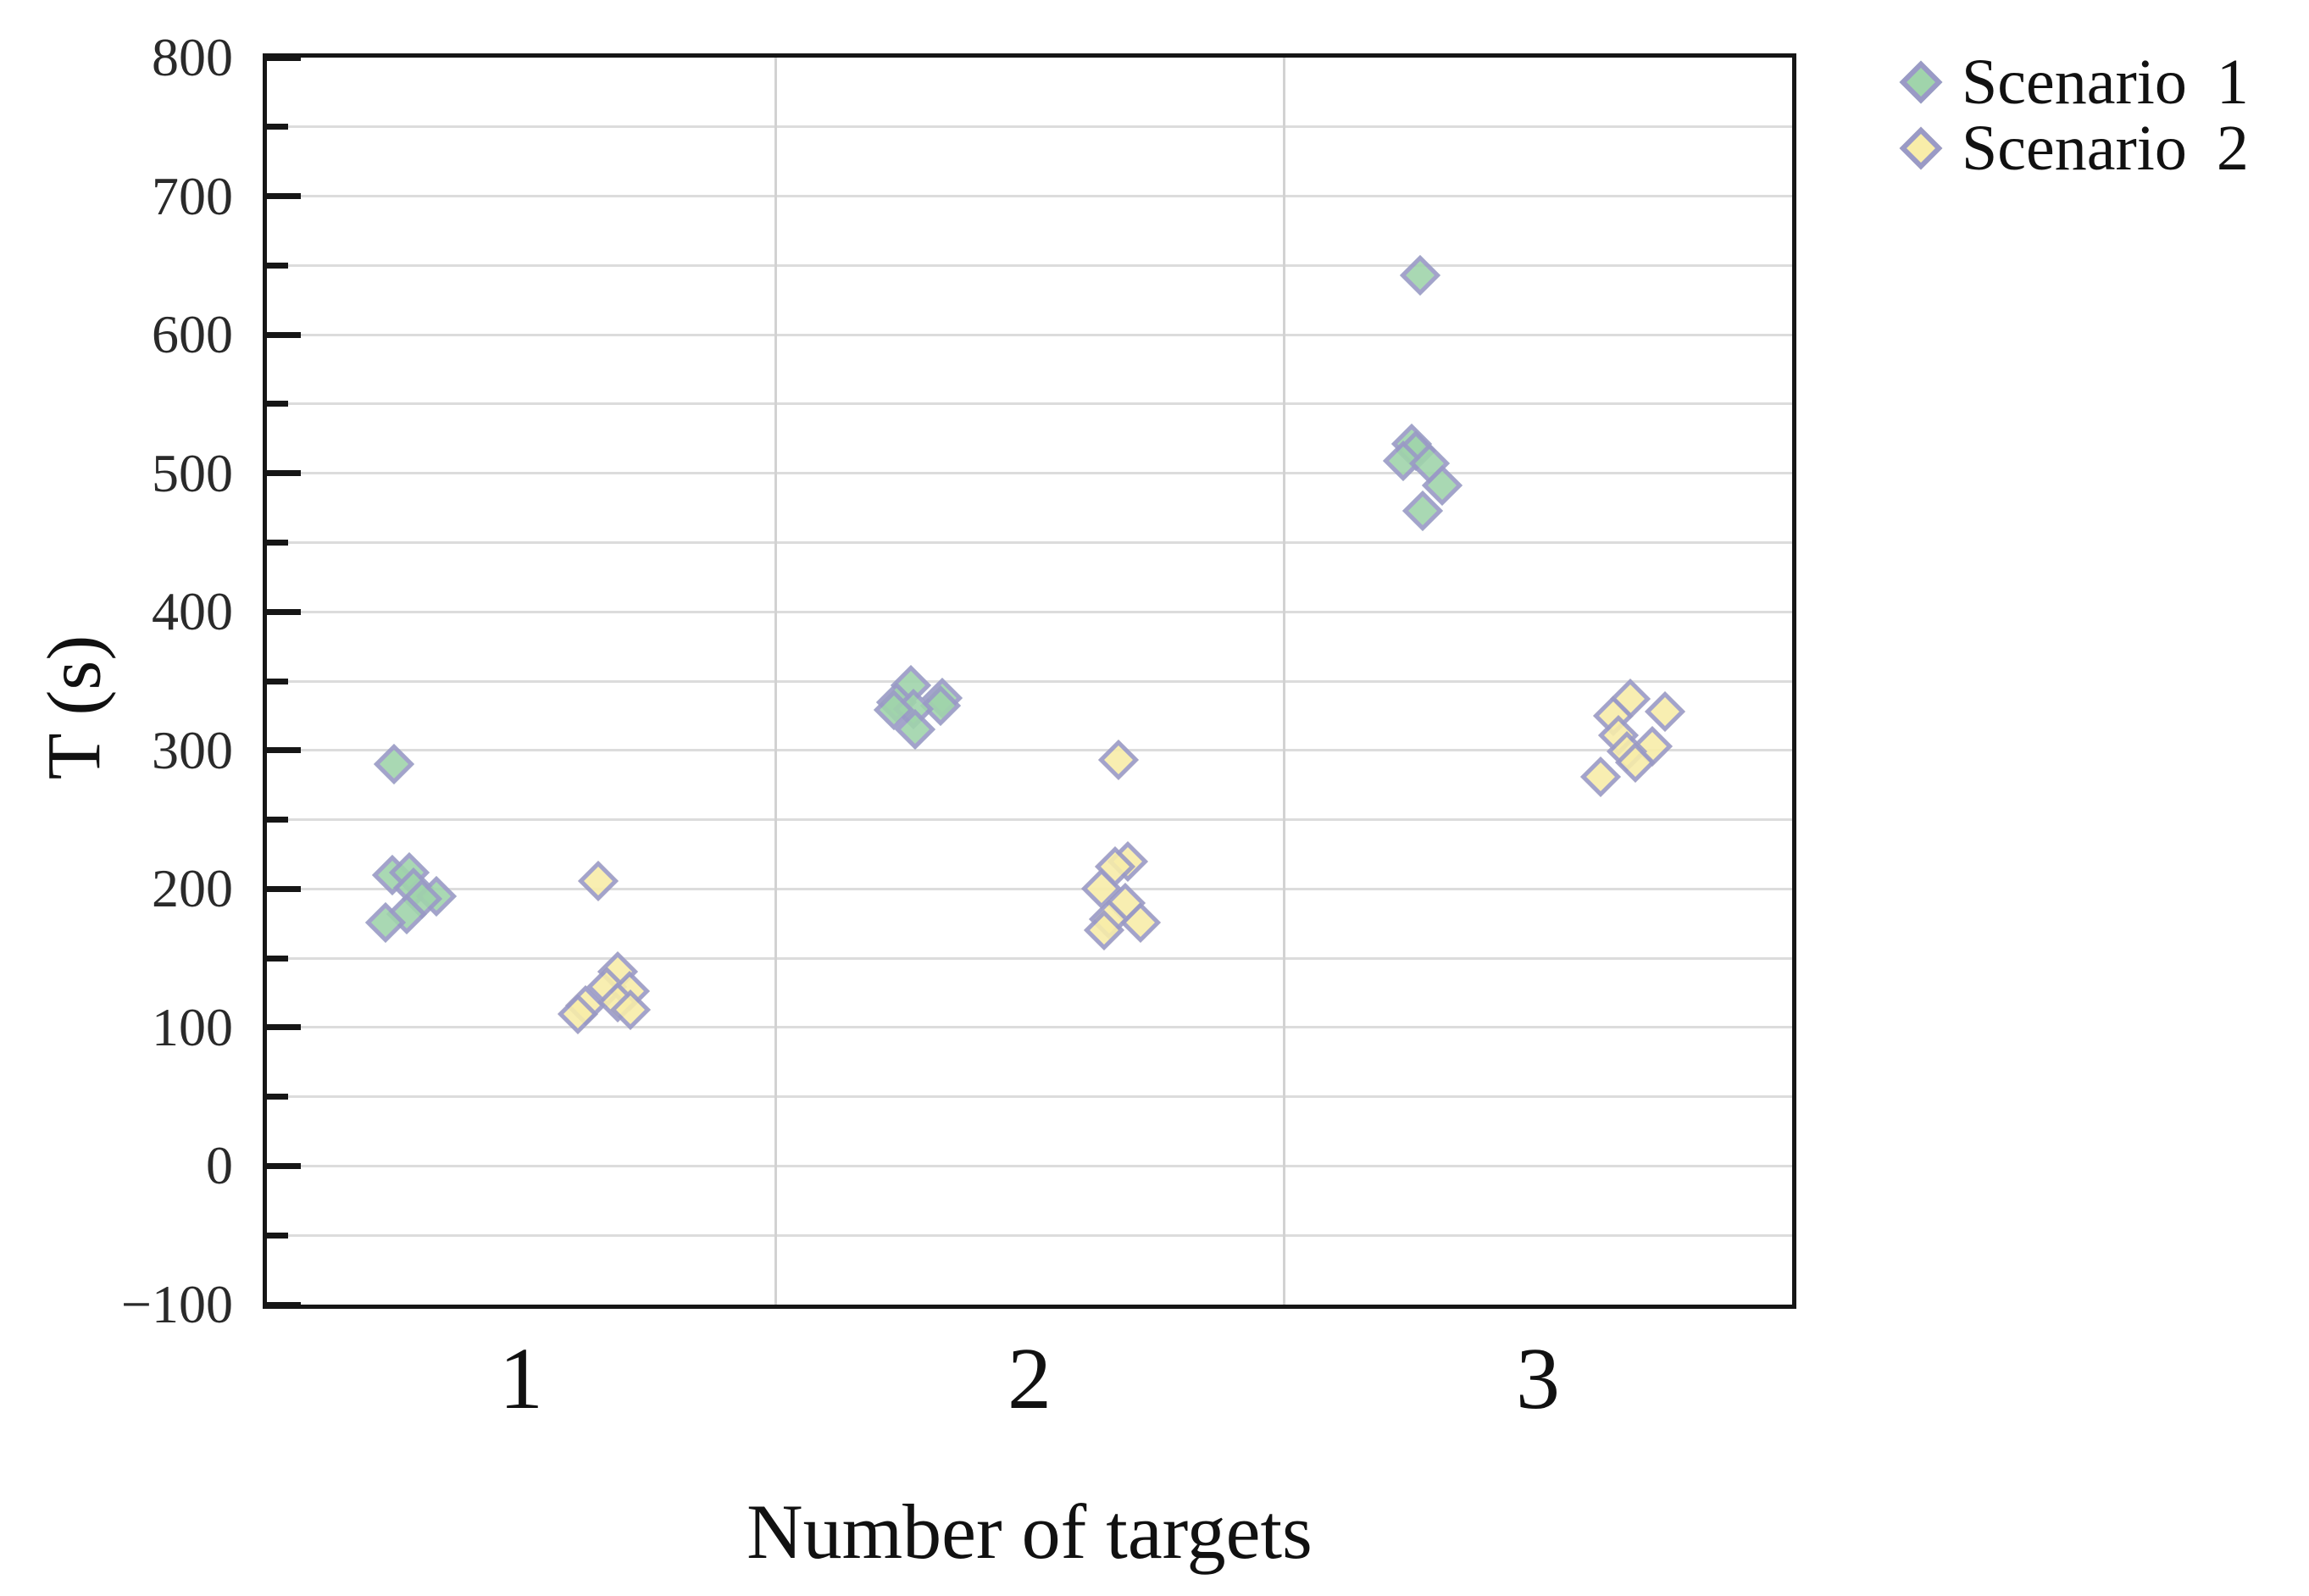 This screenshot has height=1596, width=2309. I want to click on legend-item-scenario-1: Scenario 1, so click(2074, 82).